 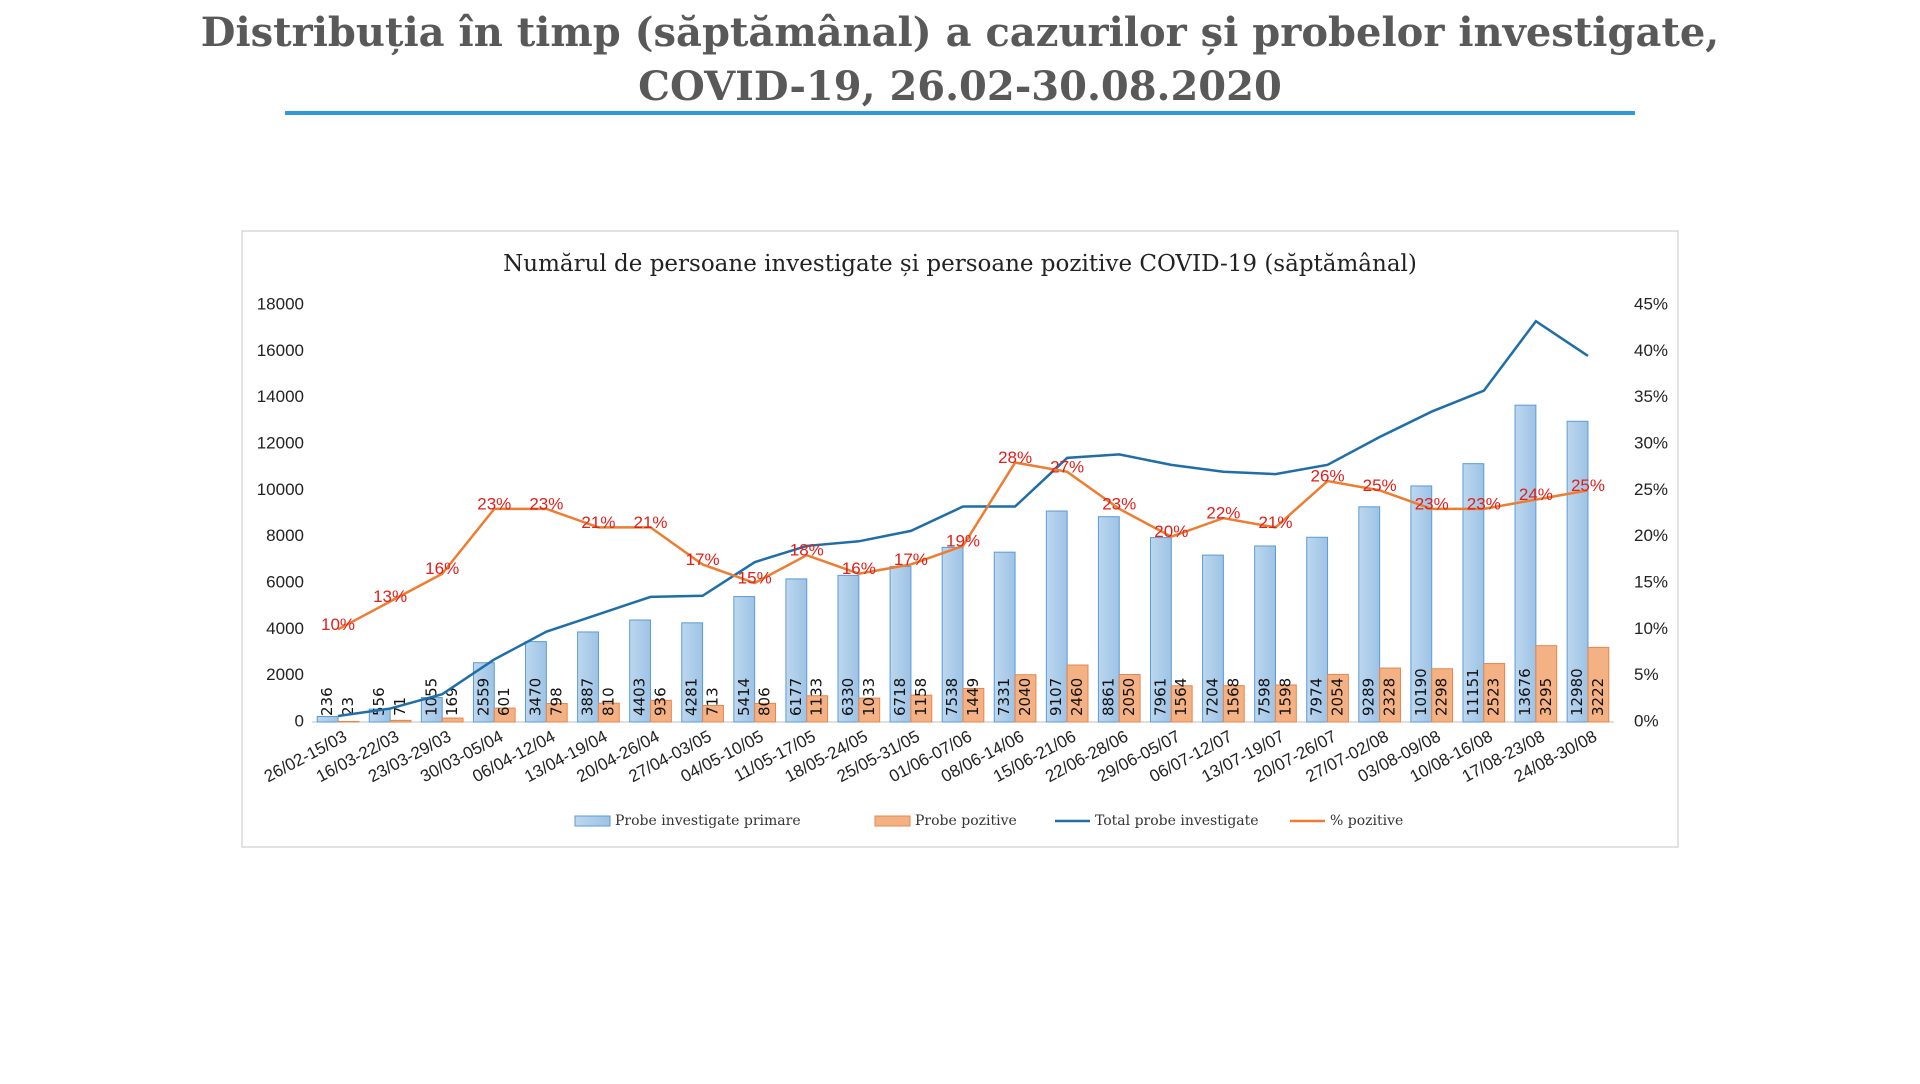 I want to click on bar-value-label: 236, so click(x=327, y=701).